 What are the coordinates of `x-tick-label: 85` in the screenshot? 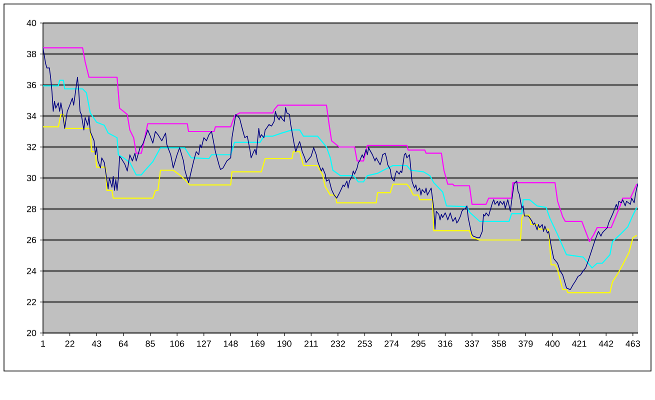 It's located at (150, 343).